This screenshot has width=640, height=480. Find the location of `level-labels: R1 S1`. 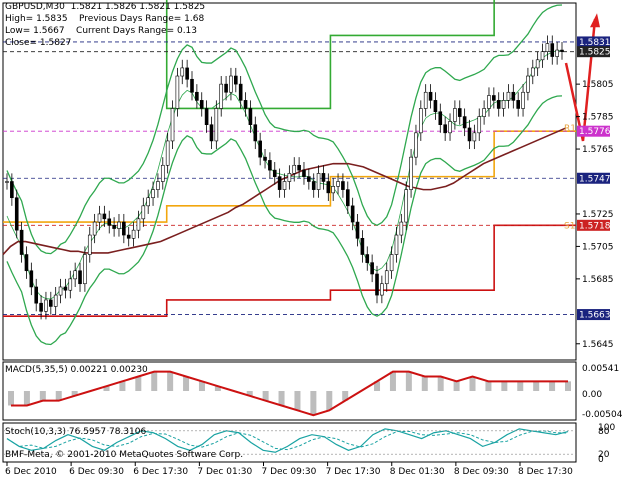

level-labels: R1 S1 is located at coordinates (570, 177).